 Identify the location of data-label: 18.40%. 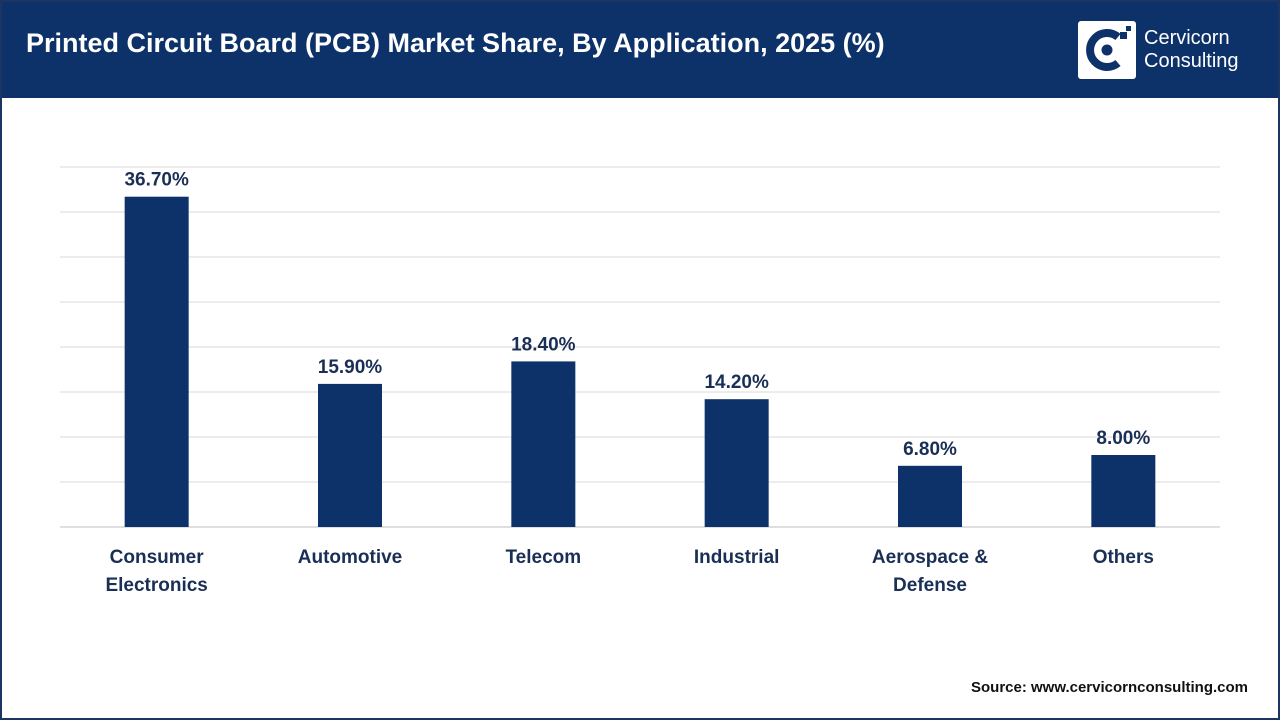
(543, 344).